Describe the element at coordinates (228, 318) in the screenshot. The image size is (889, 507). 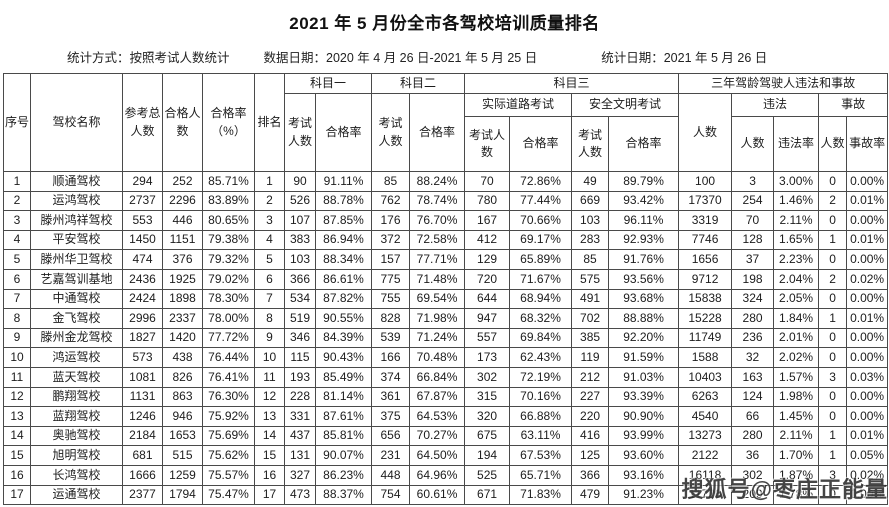
I see `cell-pass-rate: 78.00%` at that location.